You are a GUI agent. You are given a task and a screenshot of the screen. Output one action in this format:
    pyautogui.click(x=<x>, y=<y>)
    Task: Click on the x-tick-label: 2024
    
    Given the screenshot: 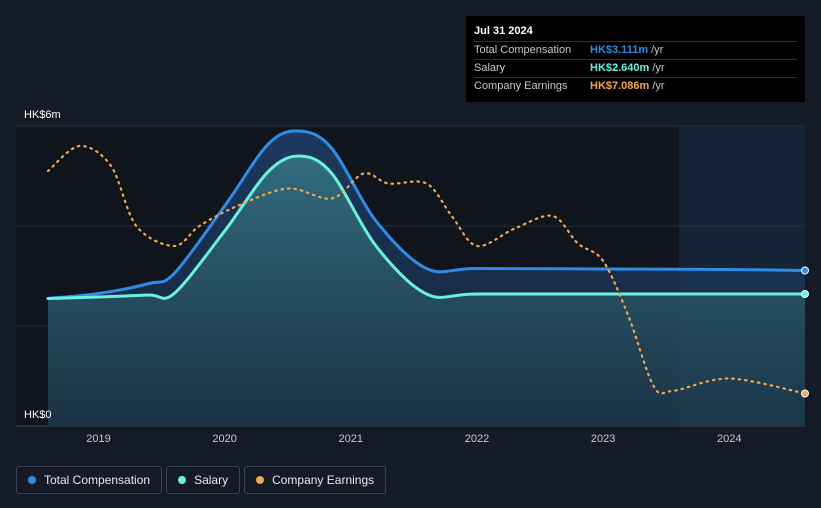 What is the action you would take?
    pyautogui.click(x=729, y=439)
    